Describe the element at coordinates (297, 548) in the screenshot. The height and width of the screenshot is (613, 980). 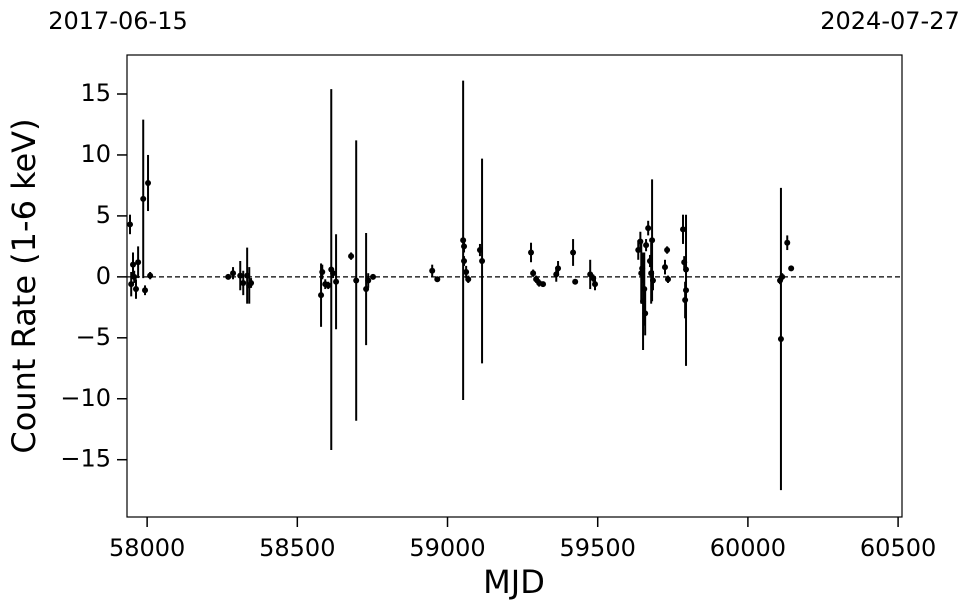
I see `x-tick-label: 58500` at that location.